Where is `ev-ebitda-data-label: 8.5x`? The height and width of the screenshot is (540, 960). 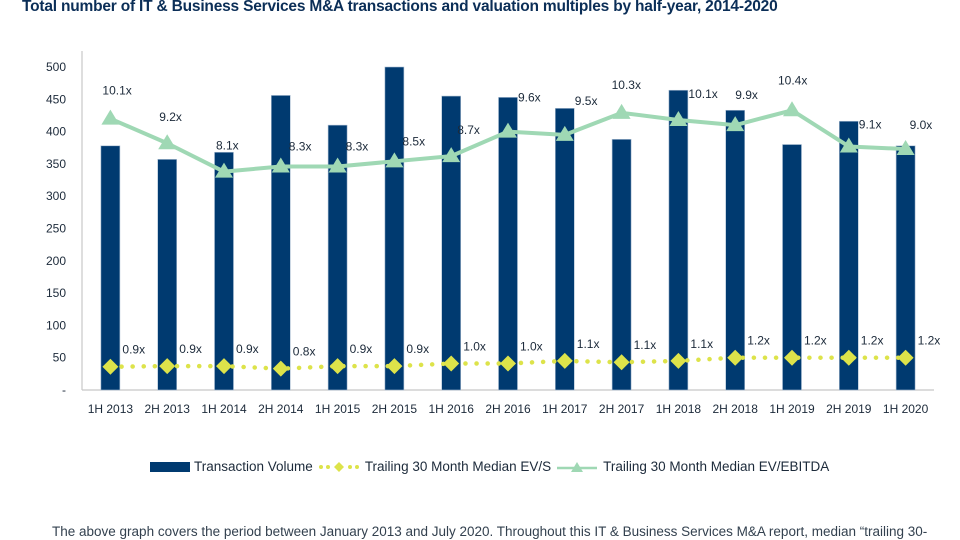
ev-ebitda-data-label: 8.5x is located at coordinates (413, 141).